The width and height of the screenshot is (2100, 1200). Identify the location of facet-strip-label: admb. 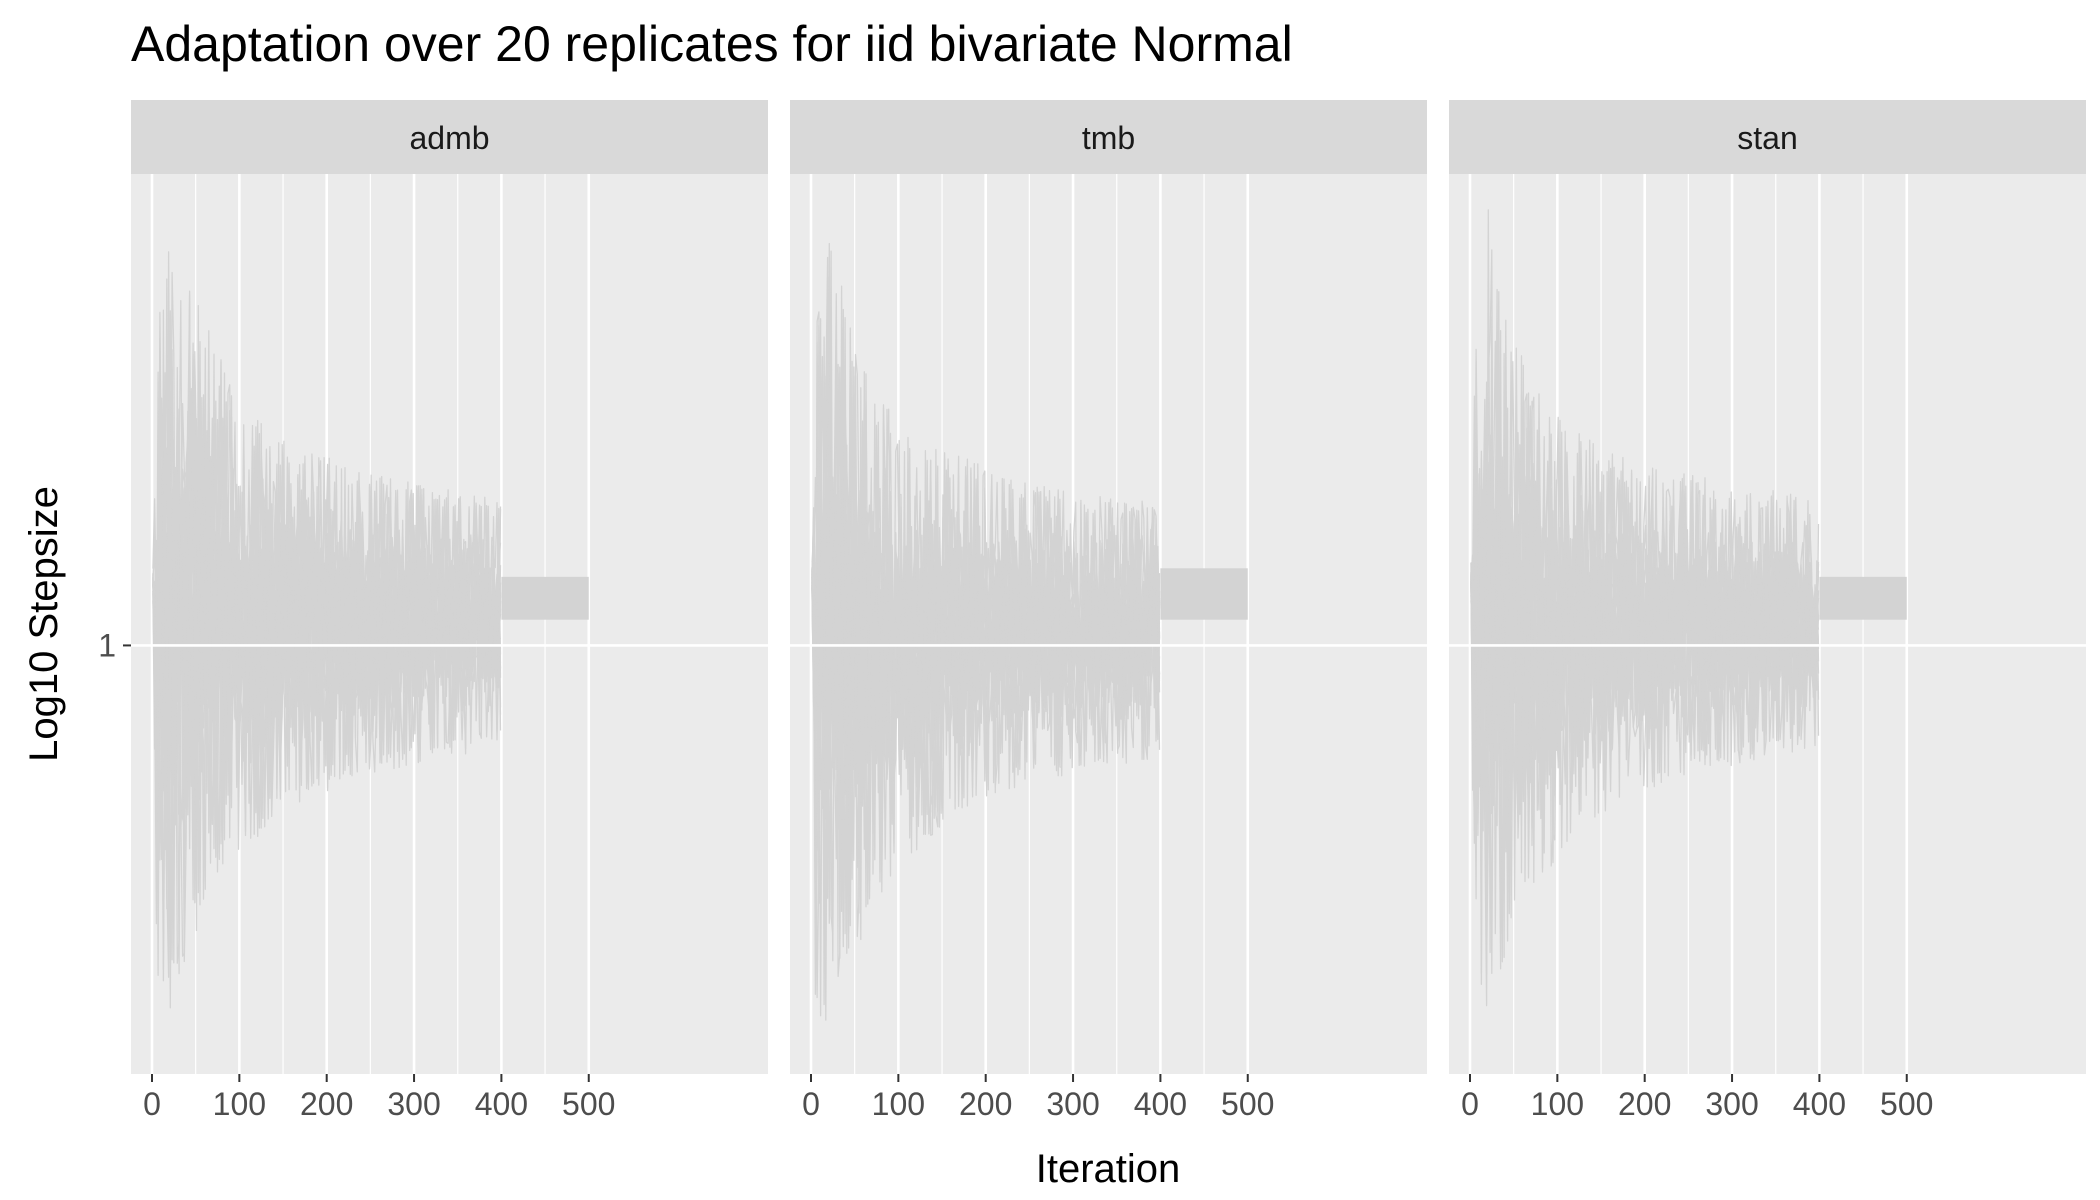
(449, 138).